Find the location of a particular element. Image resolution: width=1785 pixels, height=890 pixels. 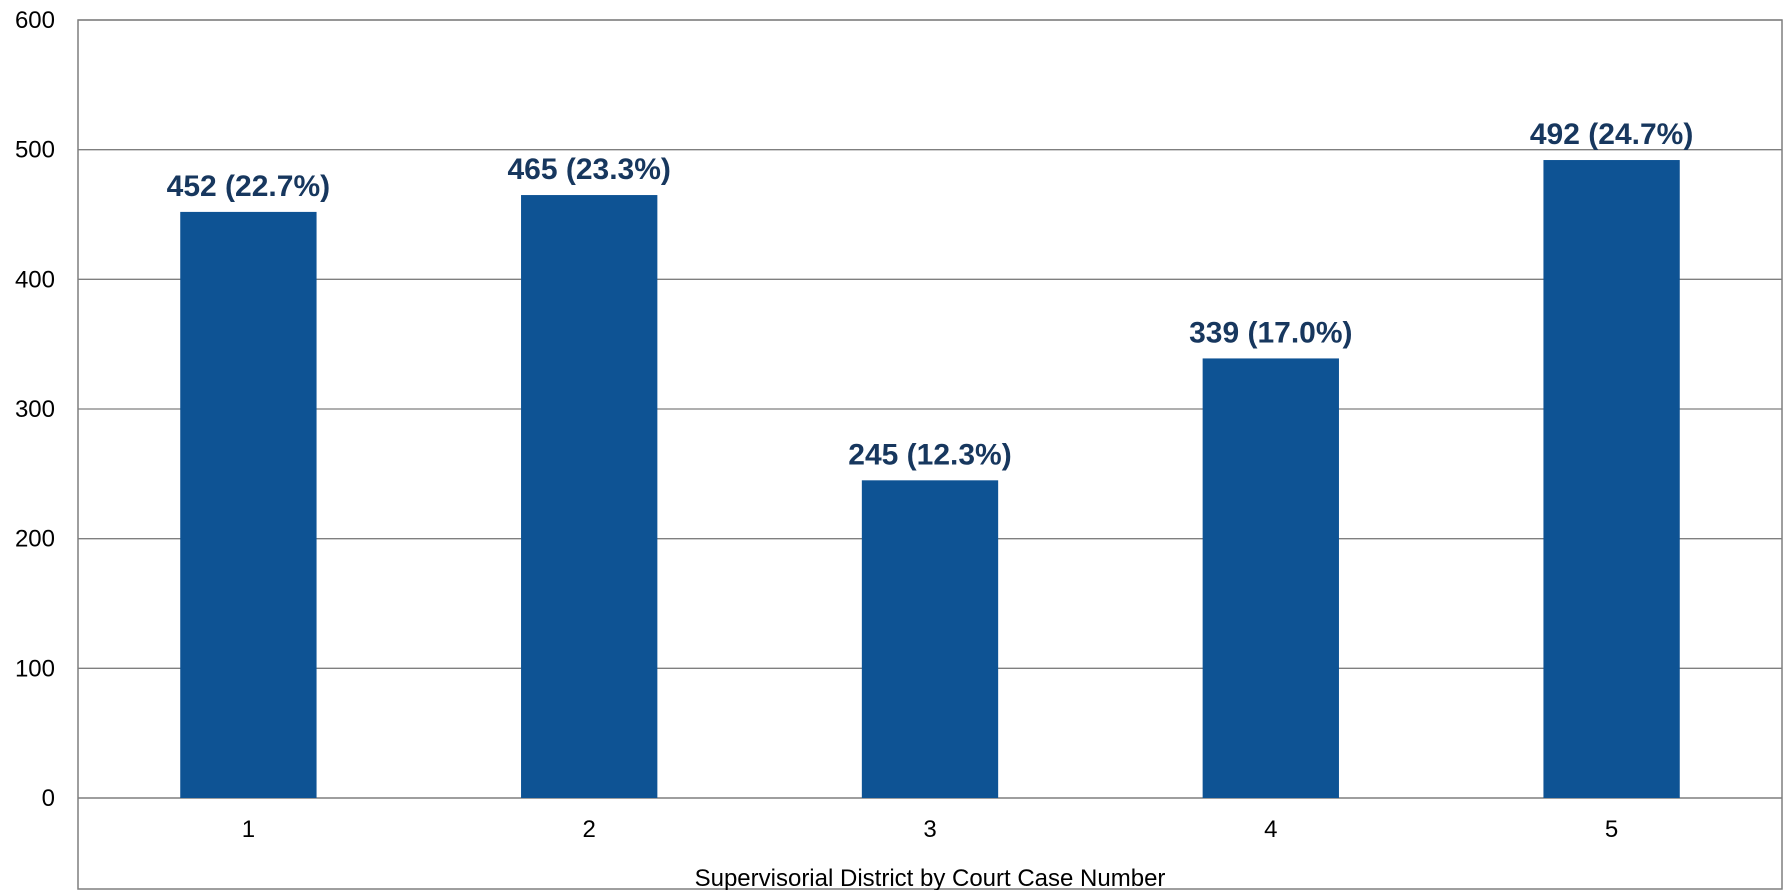

x-axis-tick-labels: 1 2 3 4 5 is located at coordinates (930, 829).